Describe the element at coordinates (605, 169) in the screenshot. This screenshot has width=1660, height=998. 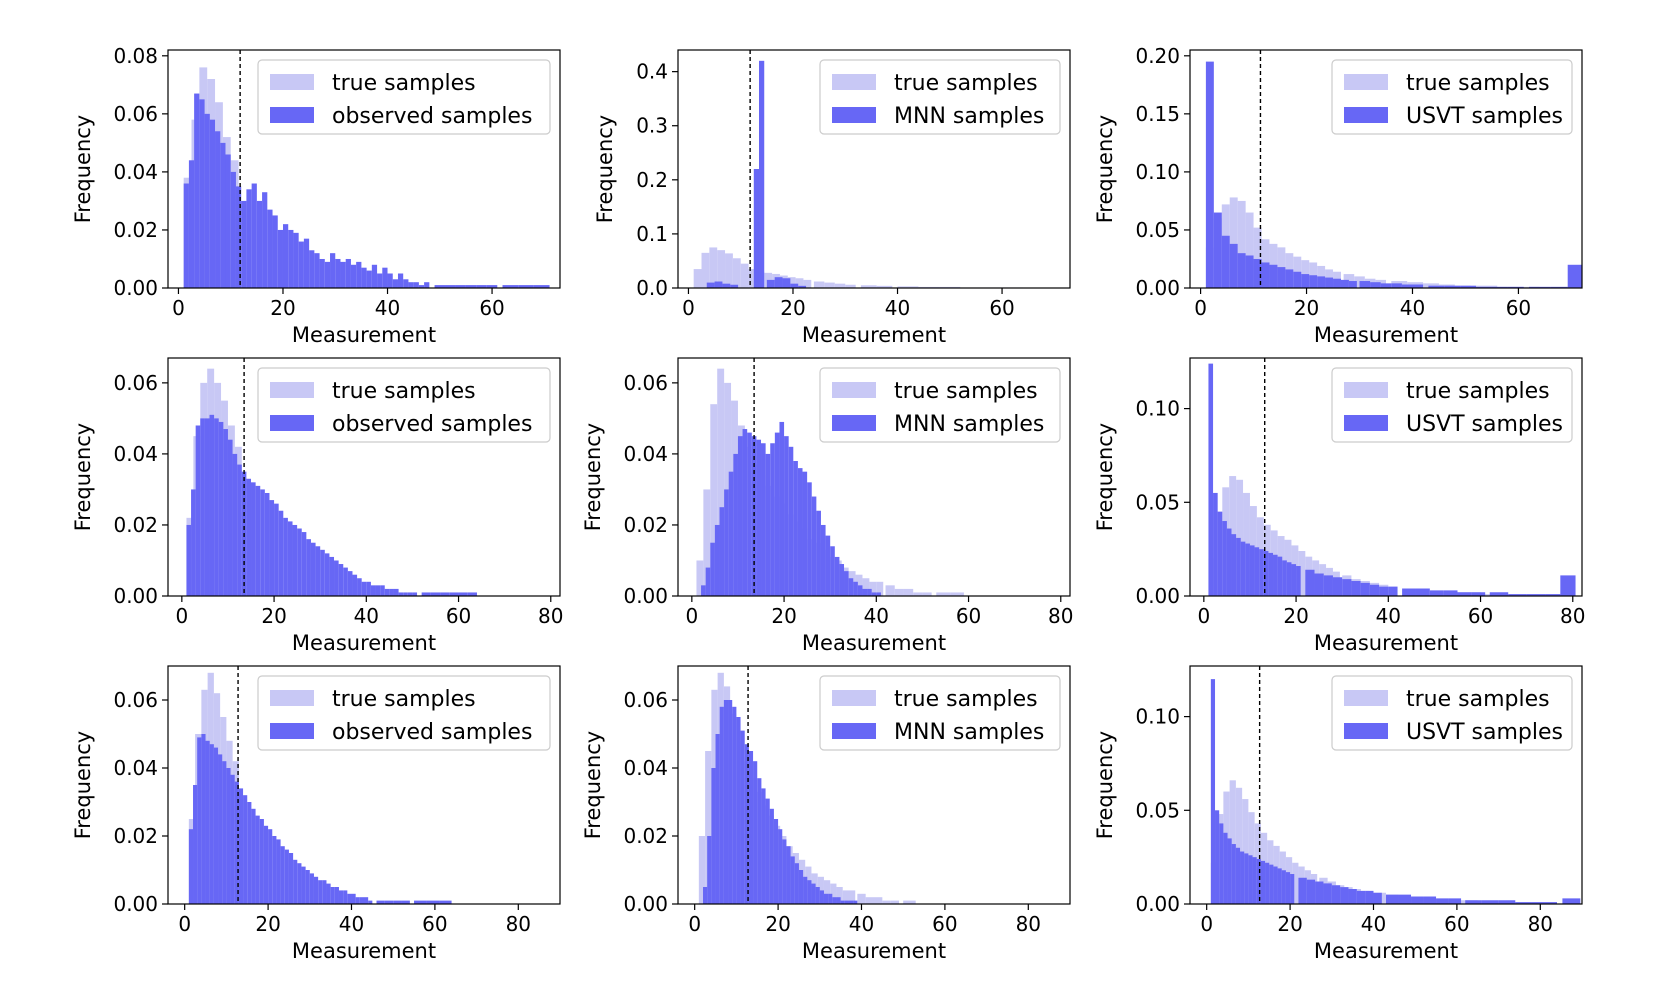
I see `y-axis-label: Frequency` at that location.